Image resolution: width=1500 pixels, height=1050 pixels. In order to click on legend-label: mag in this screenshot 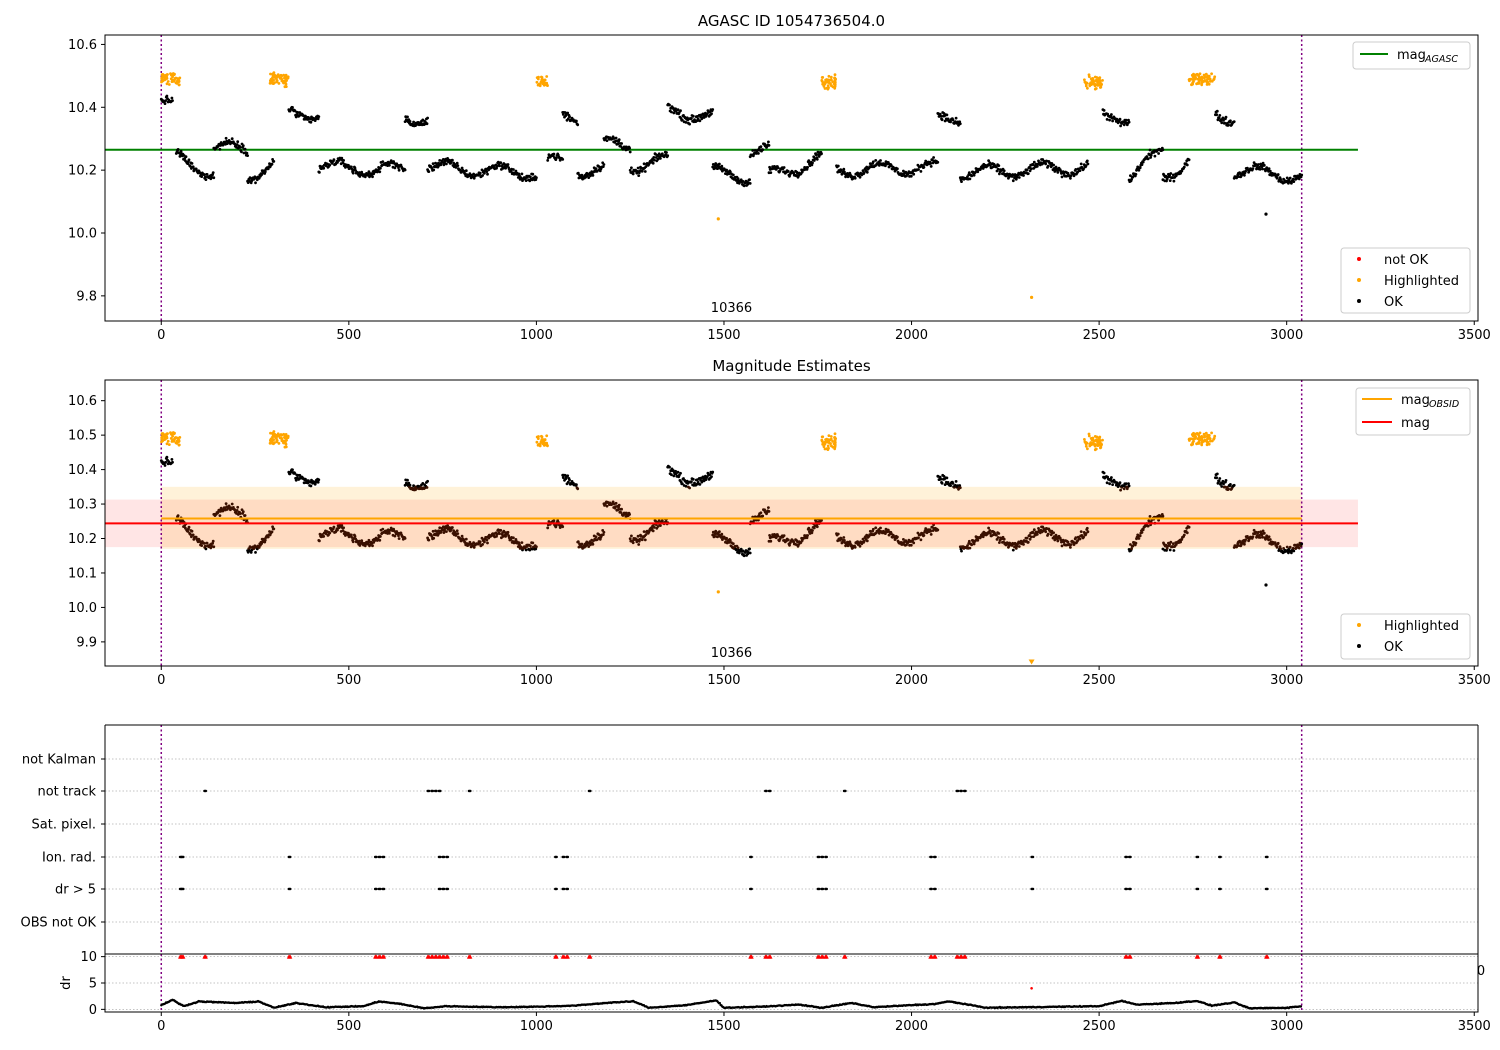, I will do `click(1415, 400)`.